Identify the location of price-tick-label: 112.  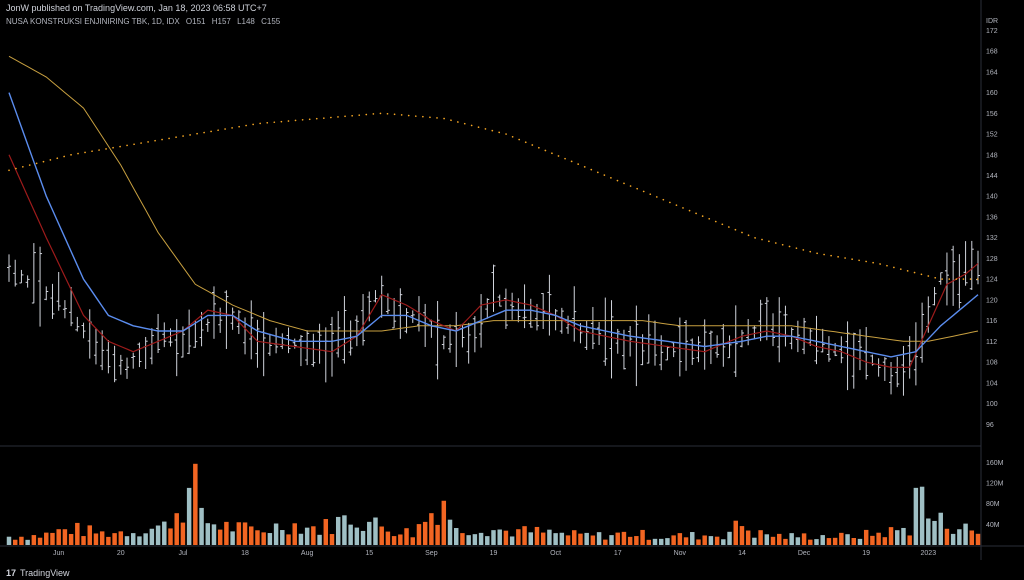
(991, 342).